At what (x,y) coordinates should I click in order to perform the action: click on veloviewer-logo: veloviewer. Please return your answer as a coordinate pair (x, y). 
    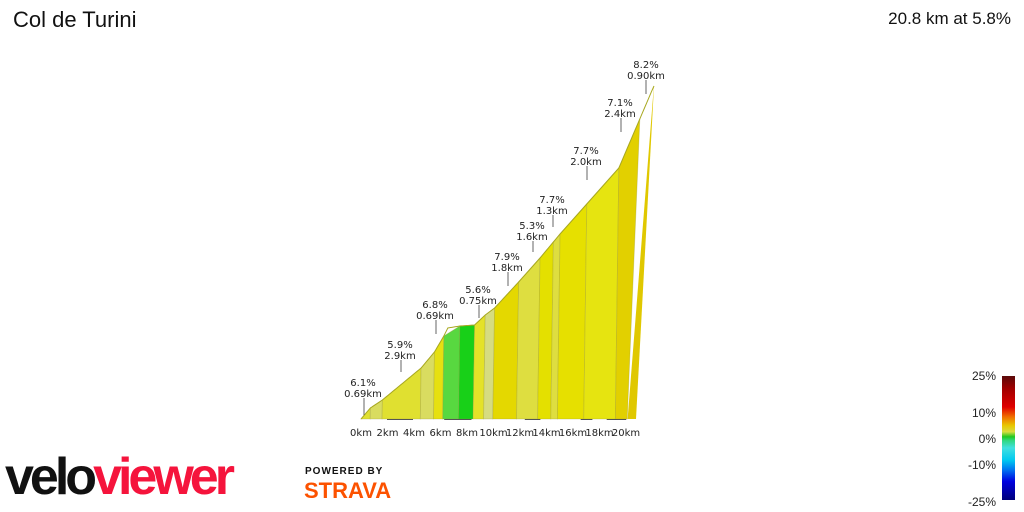
    Looking at the image, I should click on (120, 477).